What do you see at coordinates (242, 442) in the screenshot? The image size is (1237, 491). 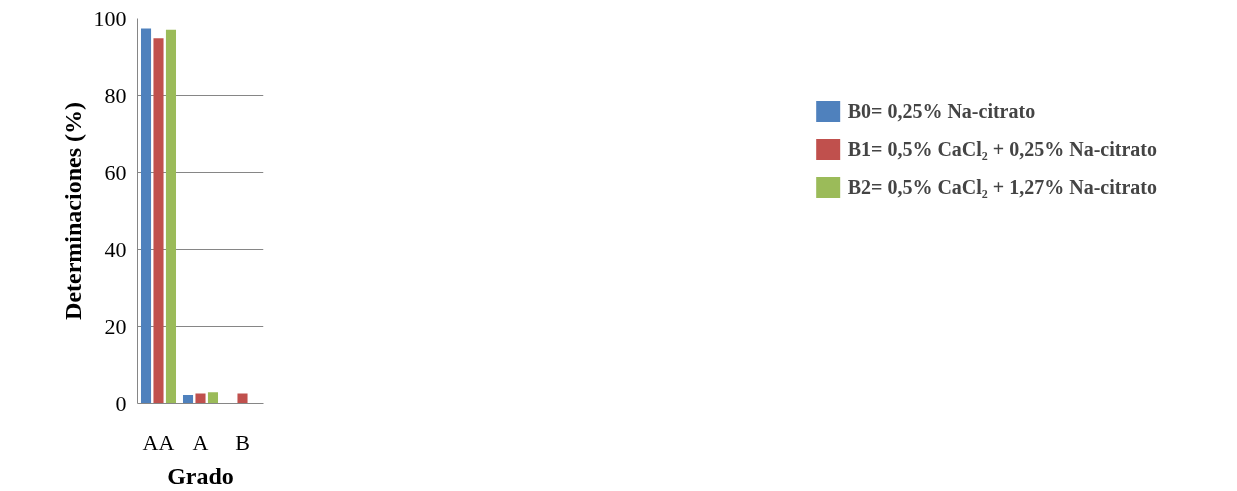 I see `x-tick-label: B` at bounding box center [242, 442].